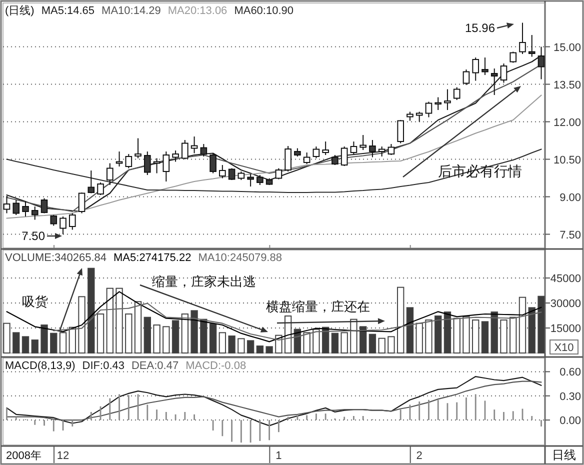 This screenshot has width=584, height=465. Describe the element at coordinates (570, 372) in the screenshot. I see `y-tick-label: 0.60` at that location.